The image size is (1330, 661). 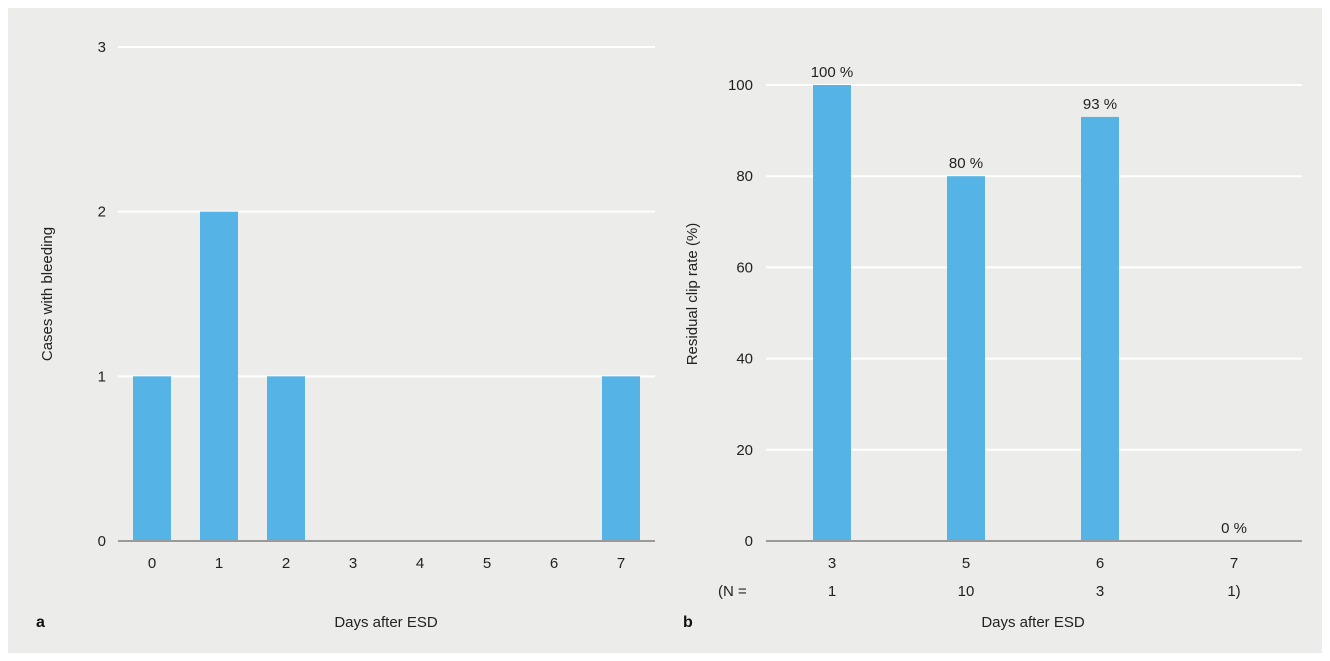 What do you see at coordinates (1100, 563) in the screenshot?
I see `panel-b-x-tick-label: 6` at bounding box center [1100, 563].